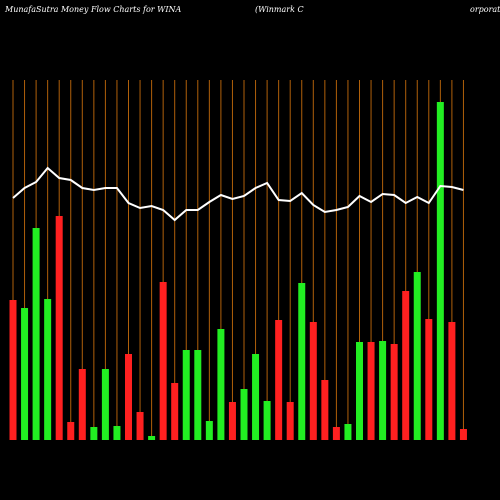  Describe the element at coordinates (93, 9) in the screenshot. I see `chart-title: MunafaSutra Money Flow Charts for WINA` at that location.